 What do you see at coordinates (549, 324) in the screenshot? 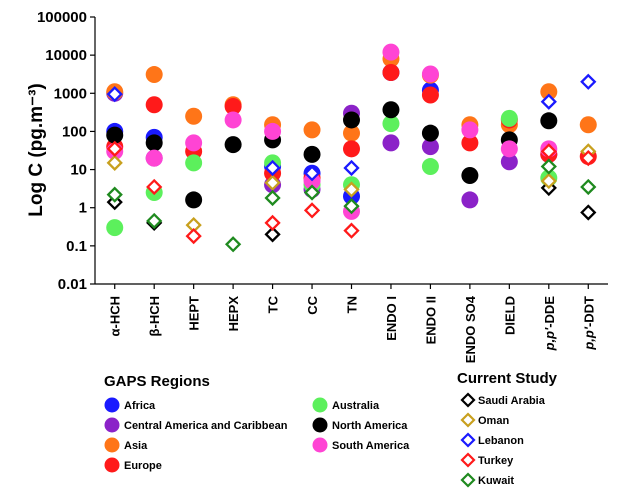
I see `x-tick-label: p,p'-DDE` at bounding box center [549, 324].